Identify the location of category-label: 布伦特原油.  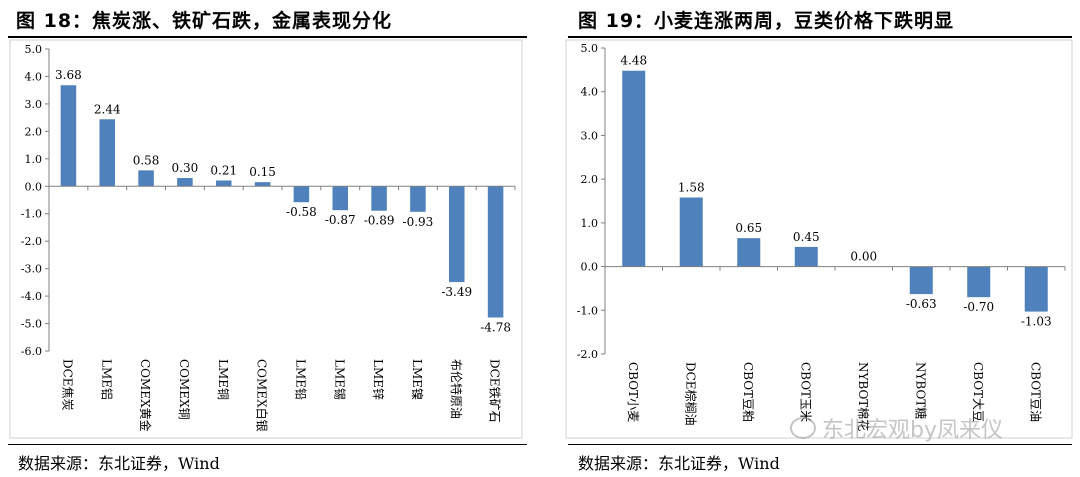
(456, 389).